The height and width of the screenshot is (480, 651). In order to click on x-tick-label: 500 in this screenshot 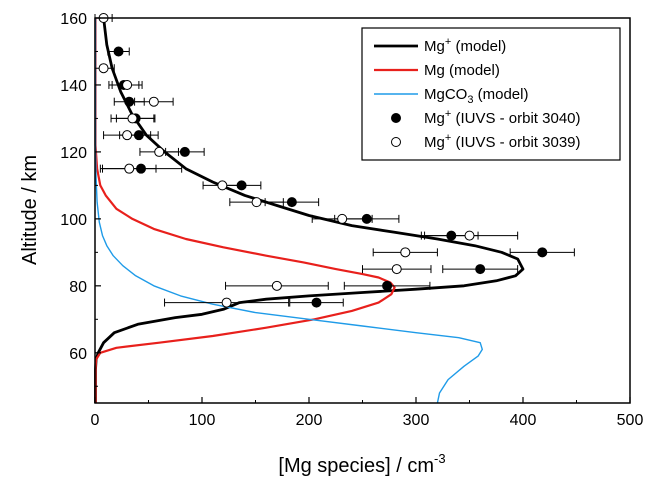, I will do `click(630, 420)`.